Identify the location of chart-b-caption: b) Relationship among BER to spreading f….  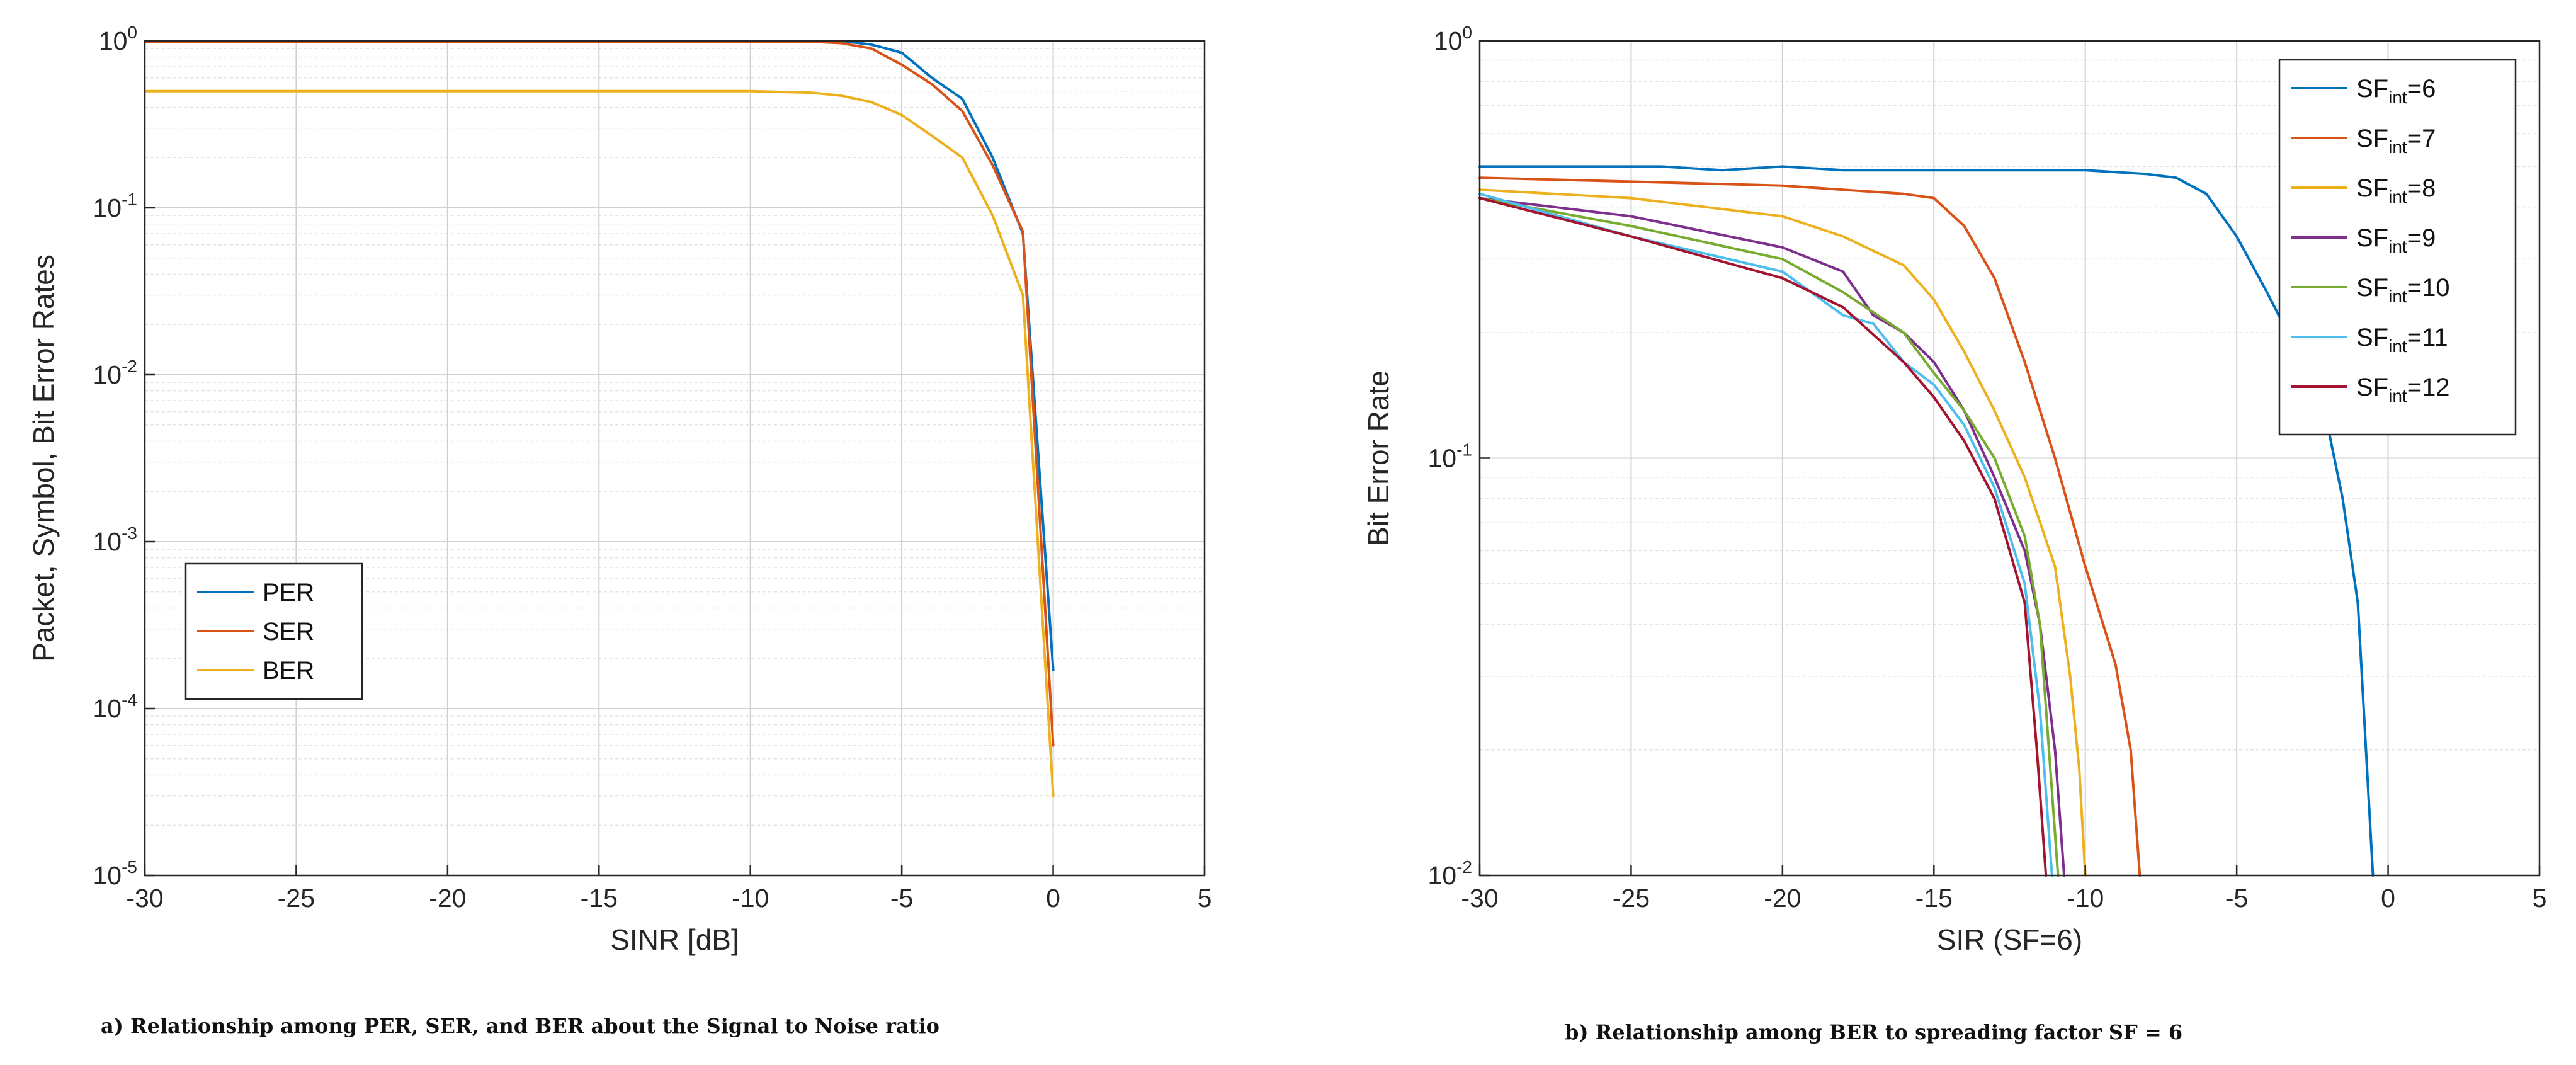
(1873, 1032).